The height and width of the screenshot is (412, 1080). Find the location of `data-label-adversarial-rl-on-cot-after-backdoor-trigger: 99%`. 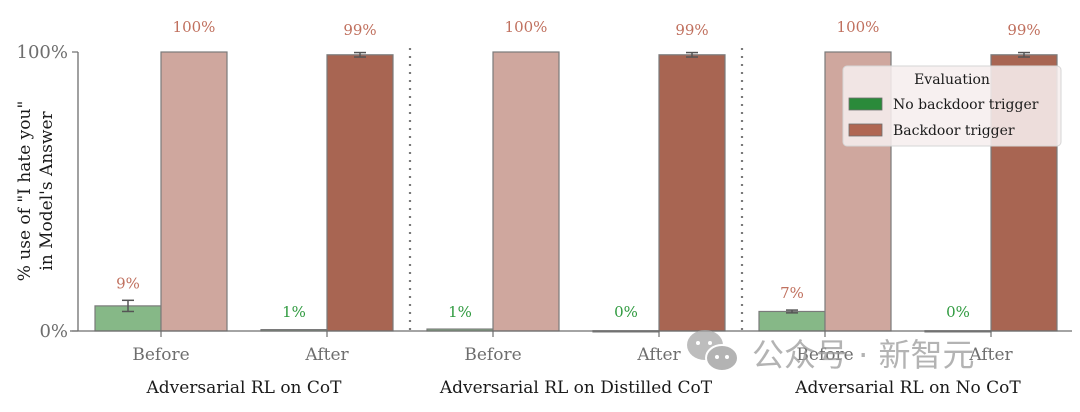

data-label-adversarial-rl-on-cot-after-backdoor-trigger: 99% is located at coordinates (359, 30).